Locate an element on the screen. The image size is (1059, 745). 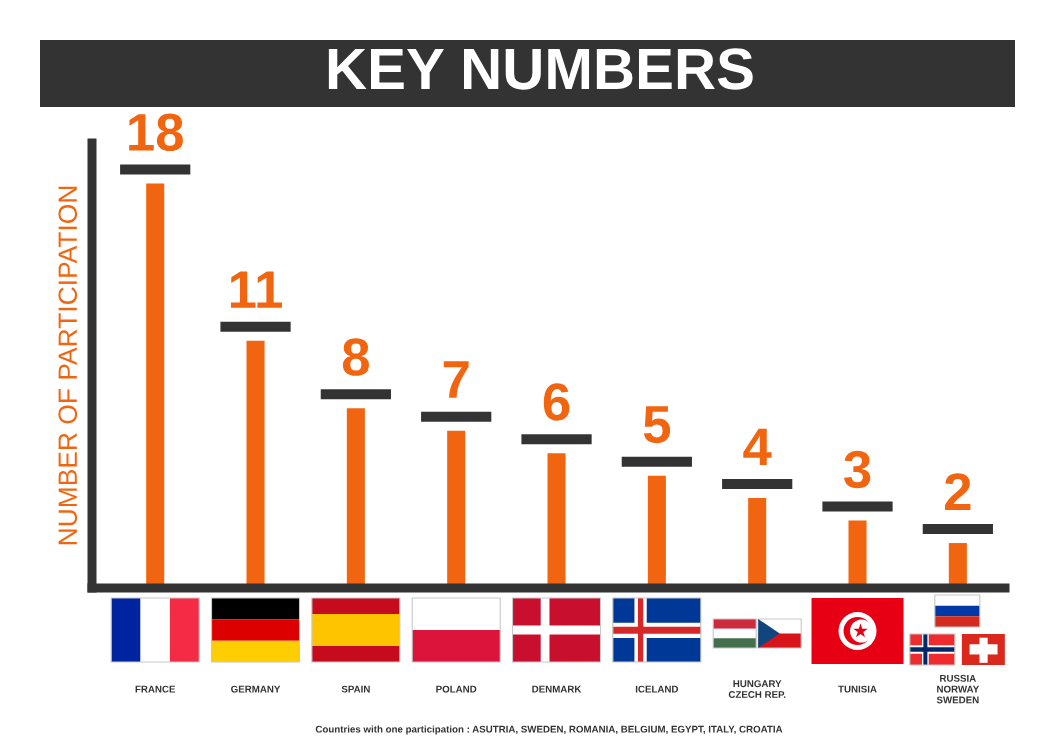
data-label: 11 is located at coordinates (256, 289).